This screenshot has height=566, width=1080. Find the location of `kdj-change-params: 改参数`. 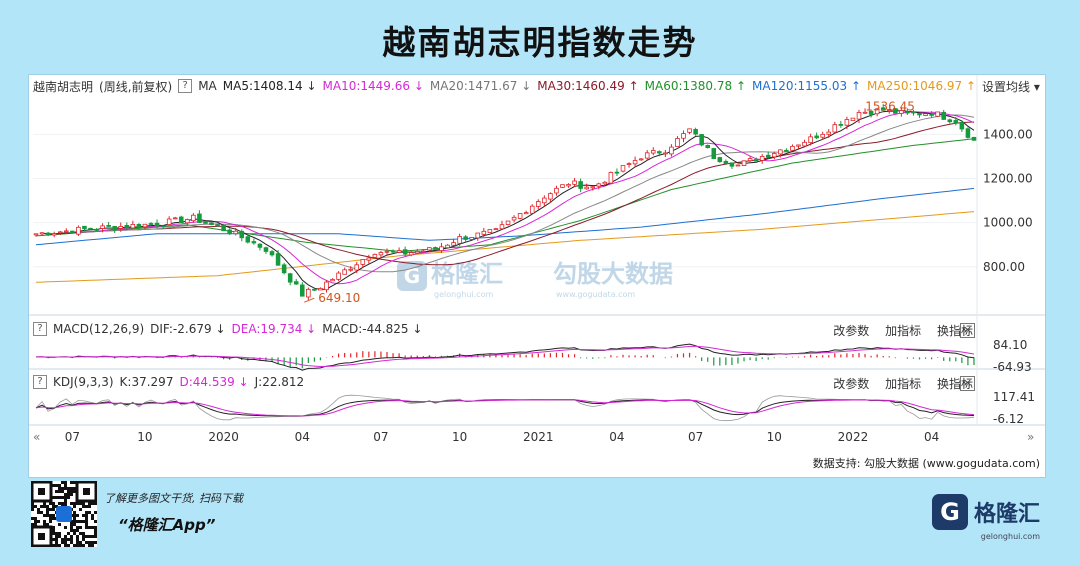

kdj-change-params: 改参数 is located at coordinates (851, 384).